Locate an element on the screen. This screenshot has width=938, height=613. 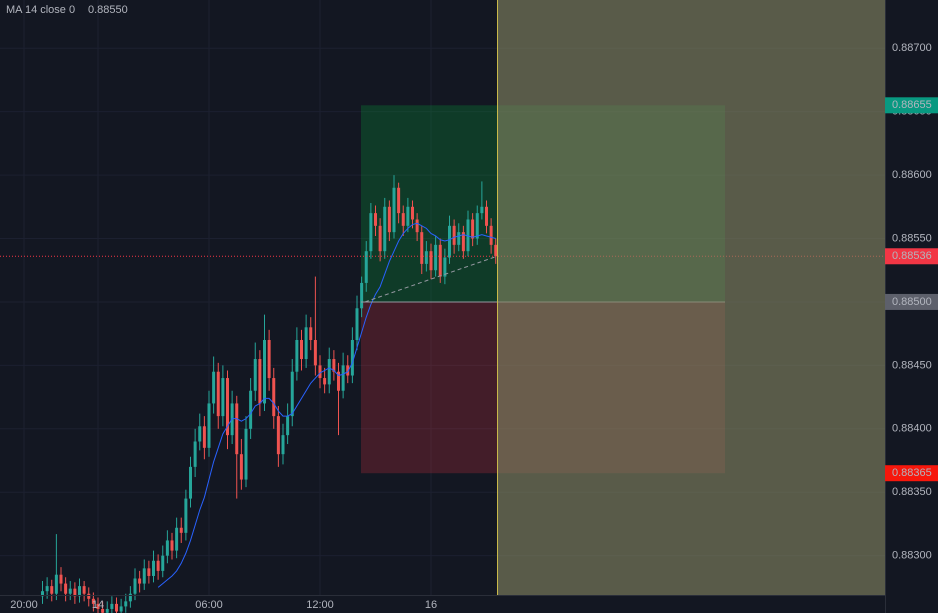
time-tick-label: 16 is located at coordinates (431, 605).